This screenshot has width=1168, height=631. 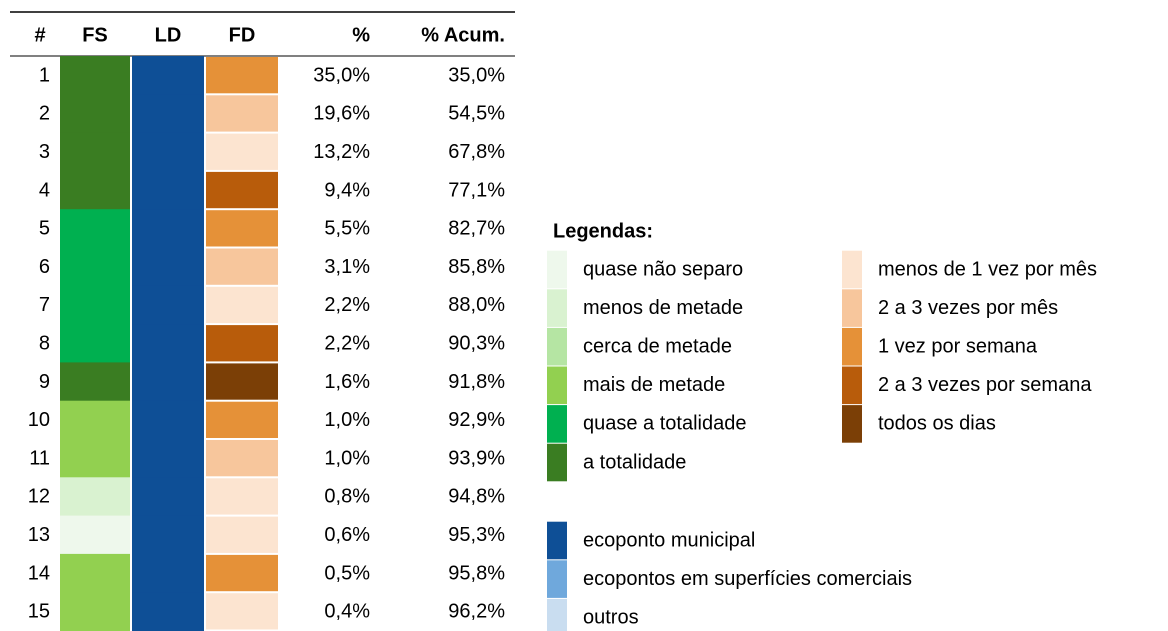 I want to click on cumulative-percent: 88,0%, so click(x=476, y=305).